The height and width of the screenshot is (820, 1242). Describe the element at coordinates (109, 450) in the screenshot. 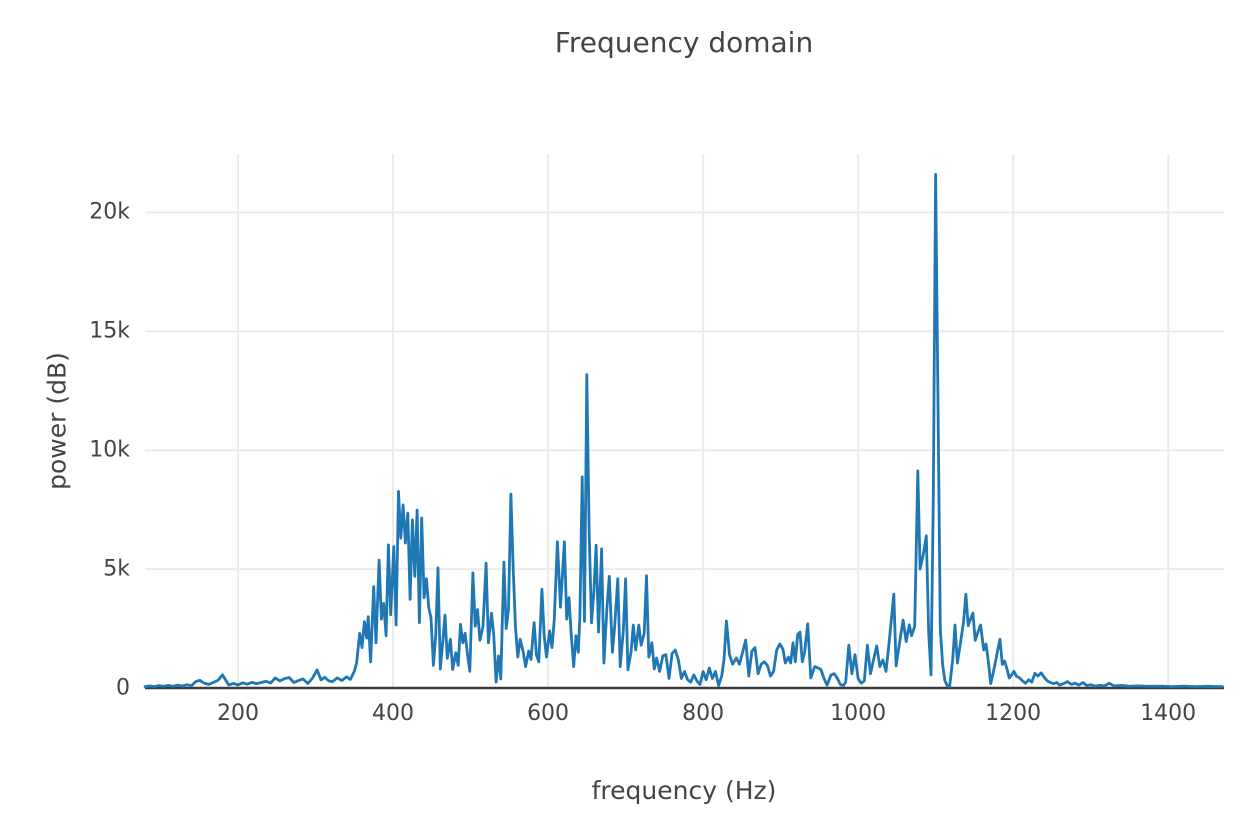

I see `y-tick-label: 10k` at that location.